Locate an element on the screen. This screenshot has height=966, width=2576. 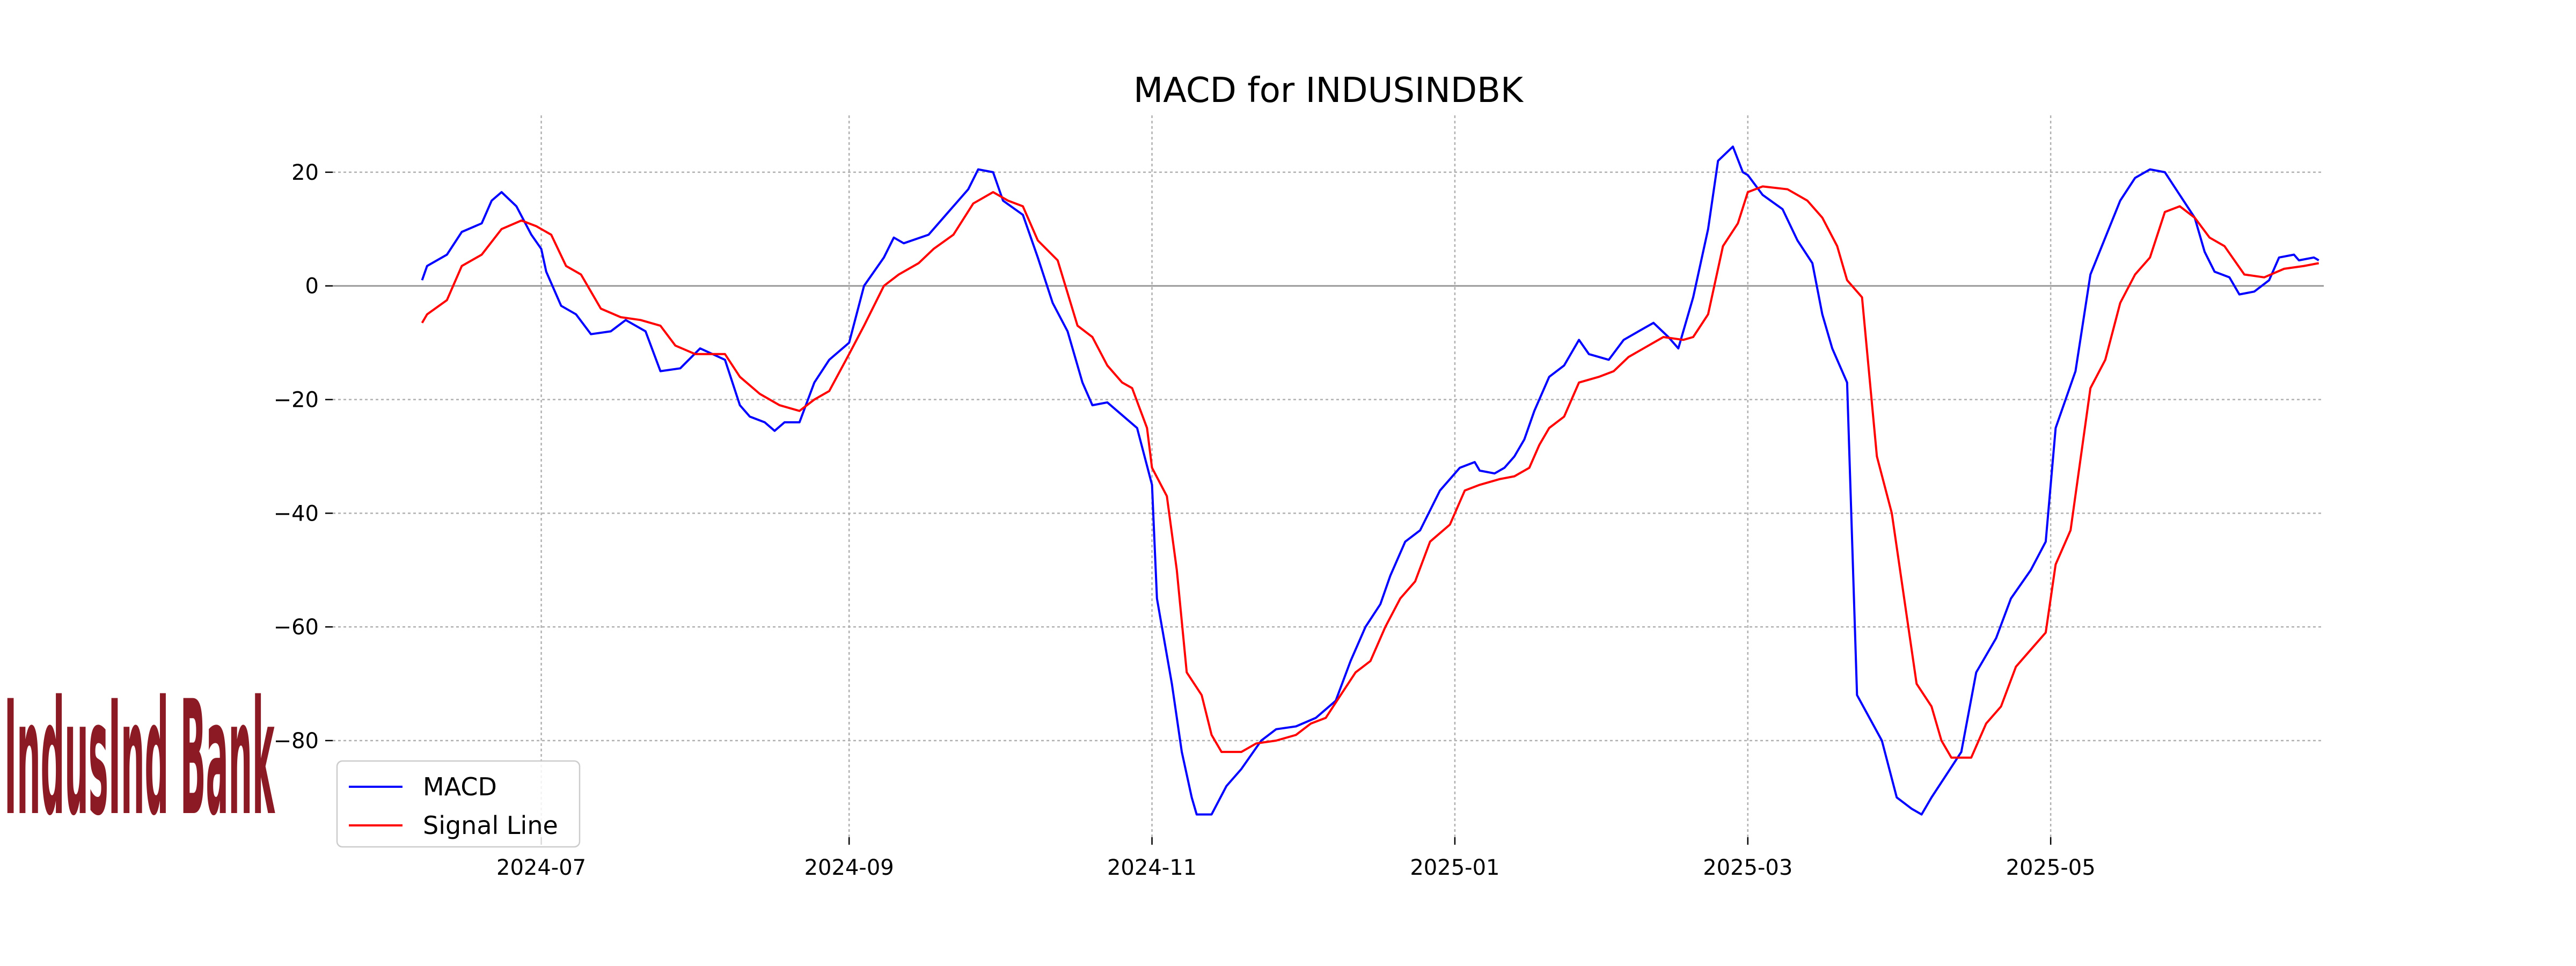
x-tick-label: 2024-11 is located at coordinates (1152, 867).